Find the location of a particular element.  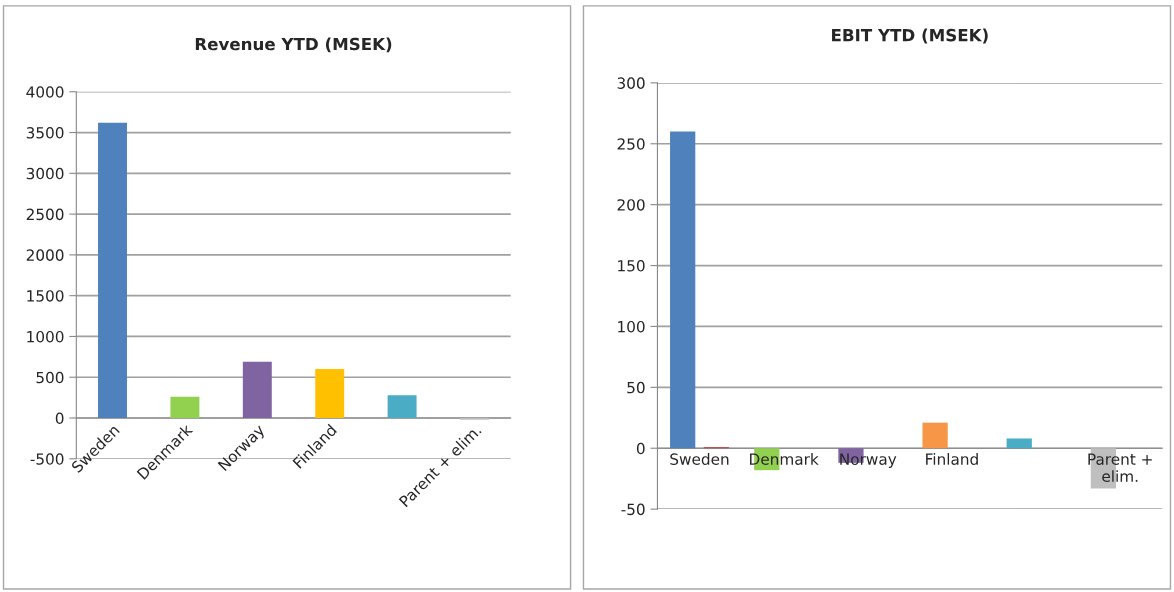

y-tick-label: 300 is located at coordinates (631, 83).